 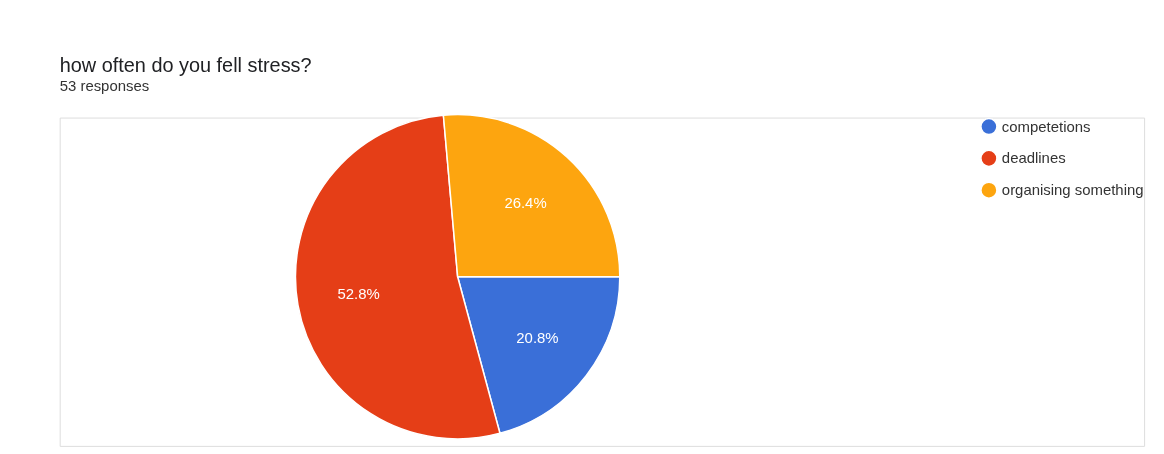 I want to click on legend-label: competetions, so click(x=1046, y=126).